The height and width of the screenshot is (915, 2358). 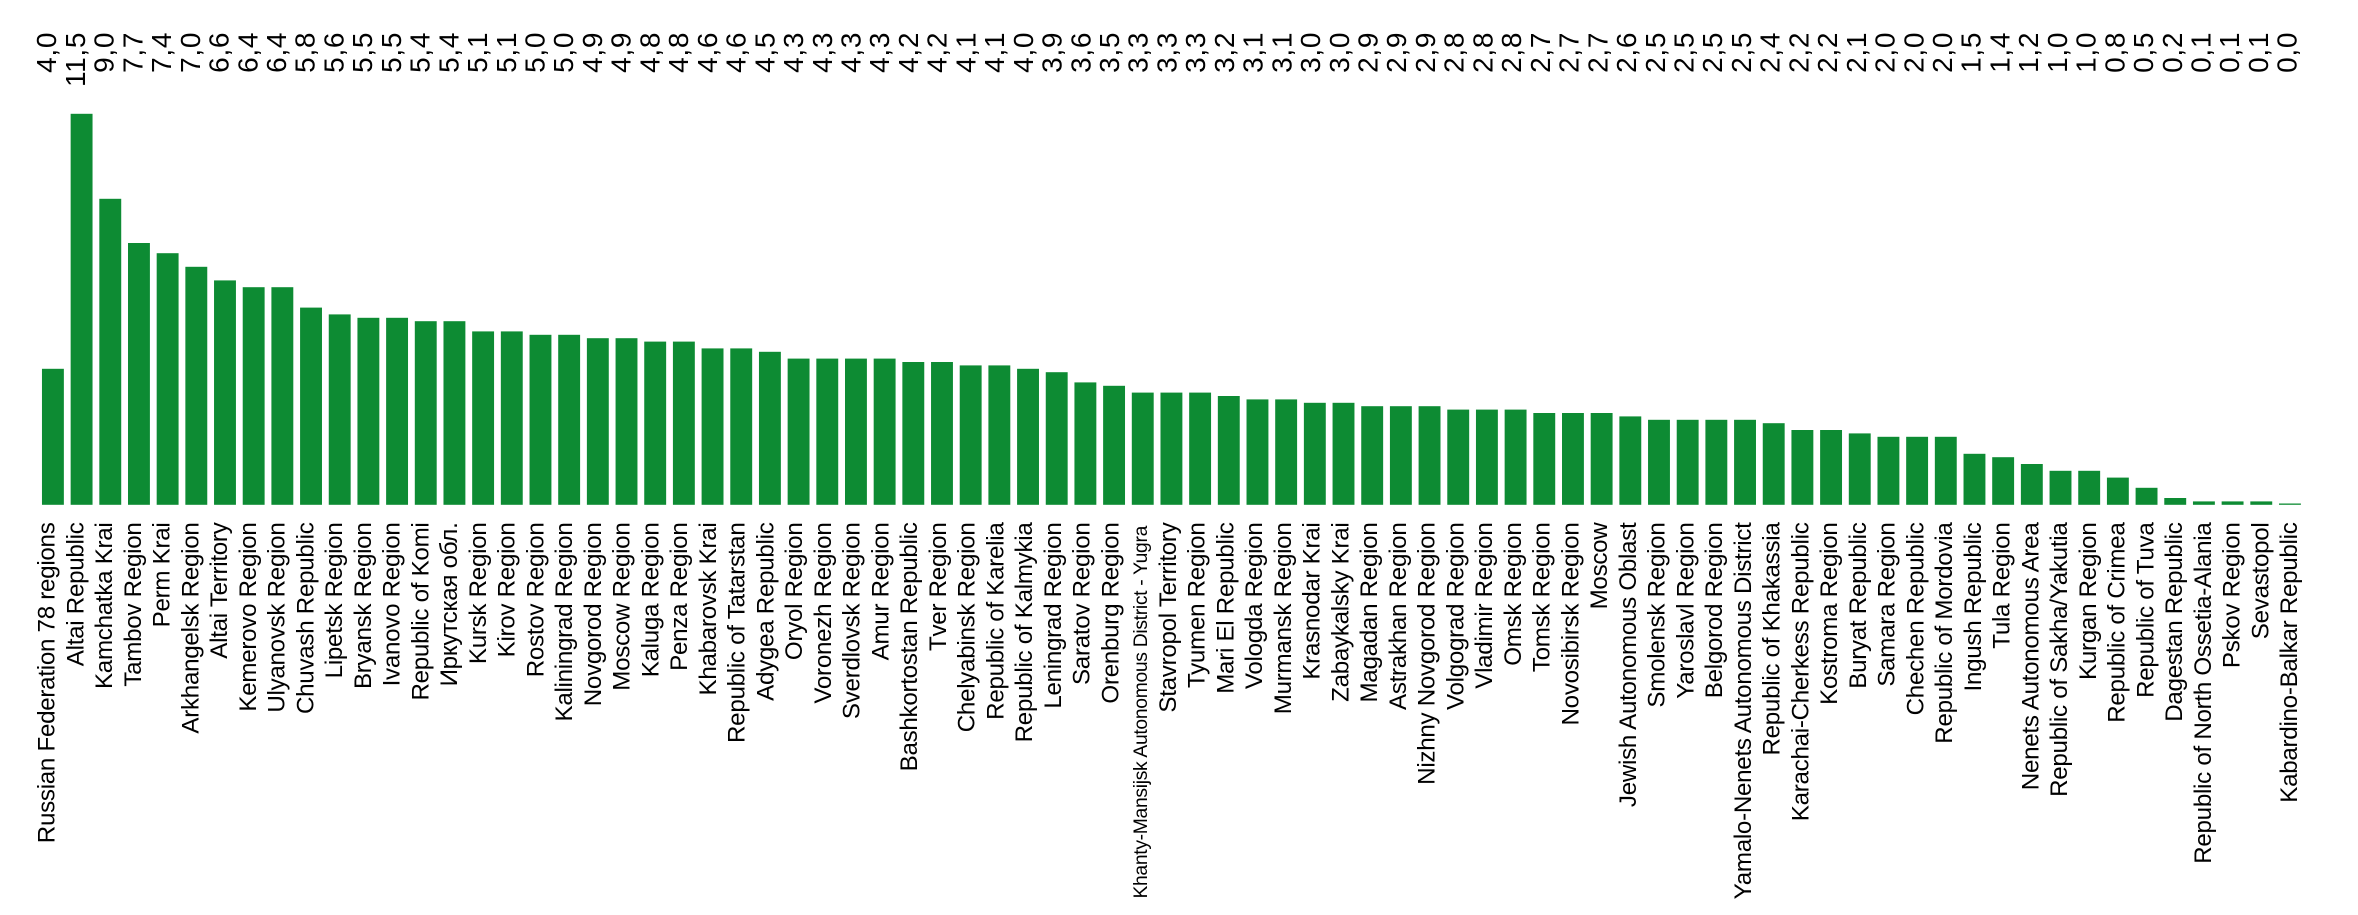 What do you see at coordinates (334, 601) in the screenshot?
I see `svg-text: Lipetsk Region` at bounding box center [334, 601].